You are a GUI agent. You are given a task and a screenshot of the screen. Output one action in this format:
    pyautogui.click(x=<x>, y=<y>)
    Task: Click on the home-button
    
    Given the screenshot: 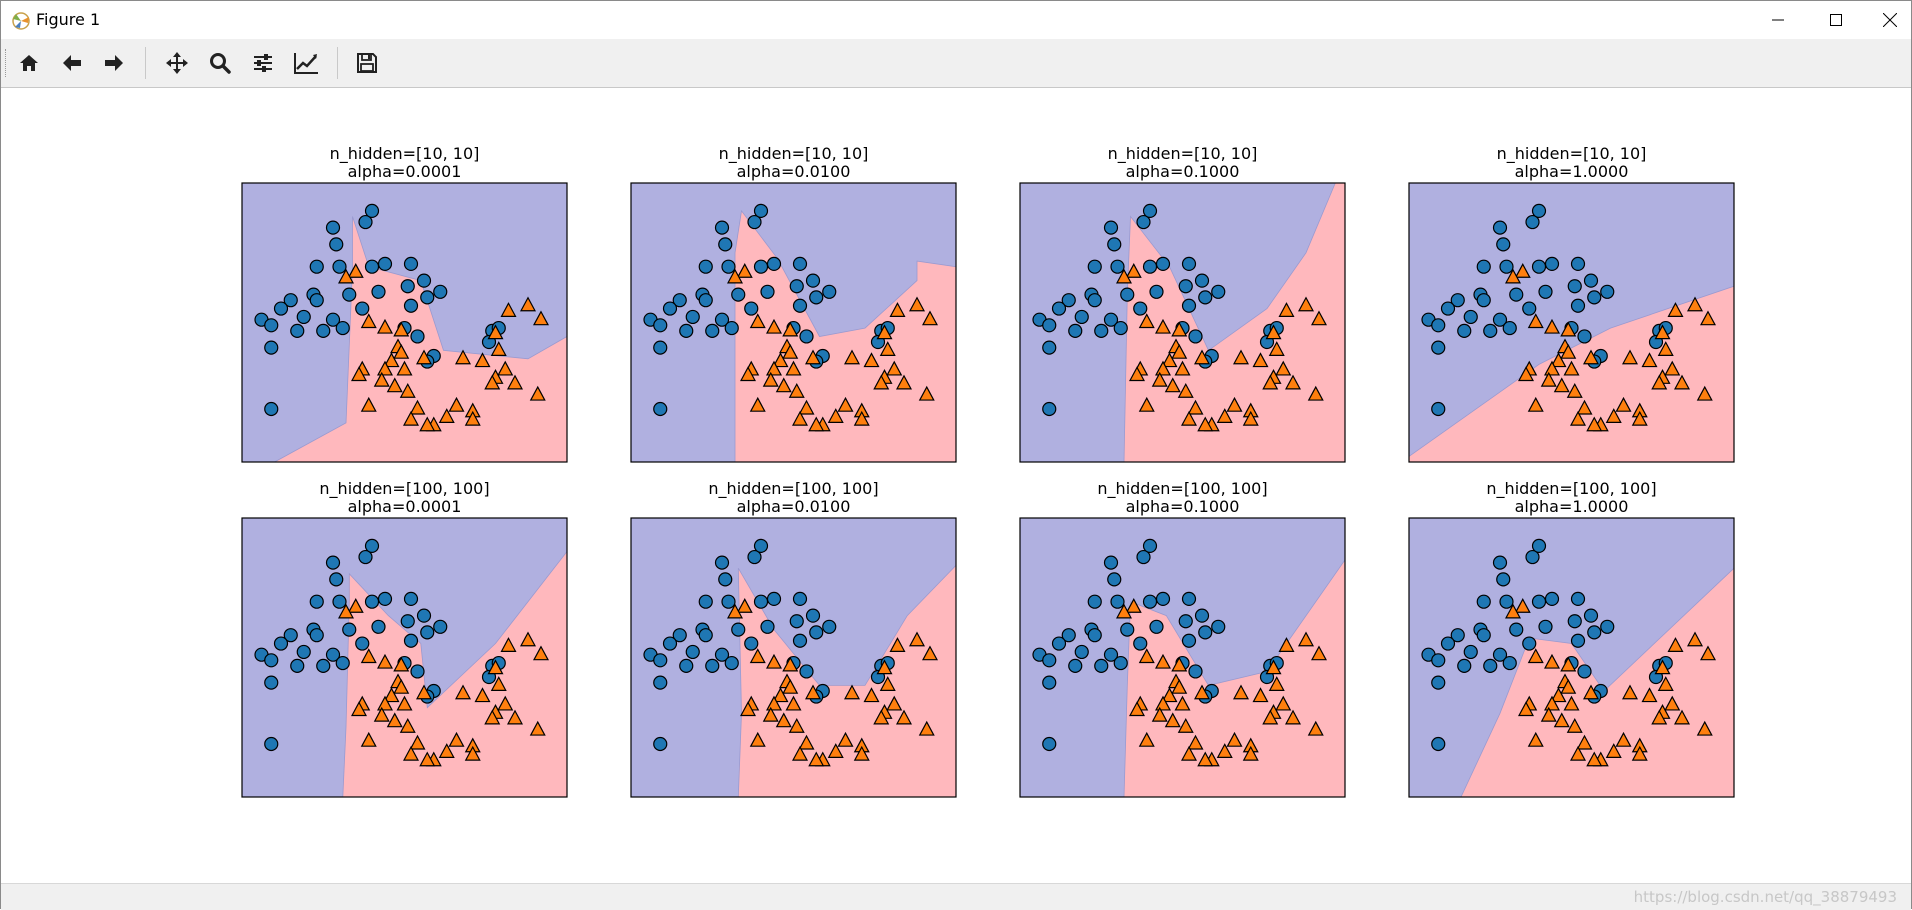 What is the action you would take?
    pyautogui.click(x=29, y=63)
    